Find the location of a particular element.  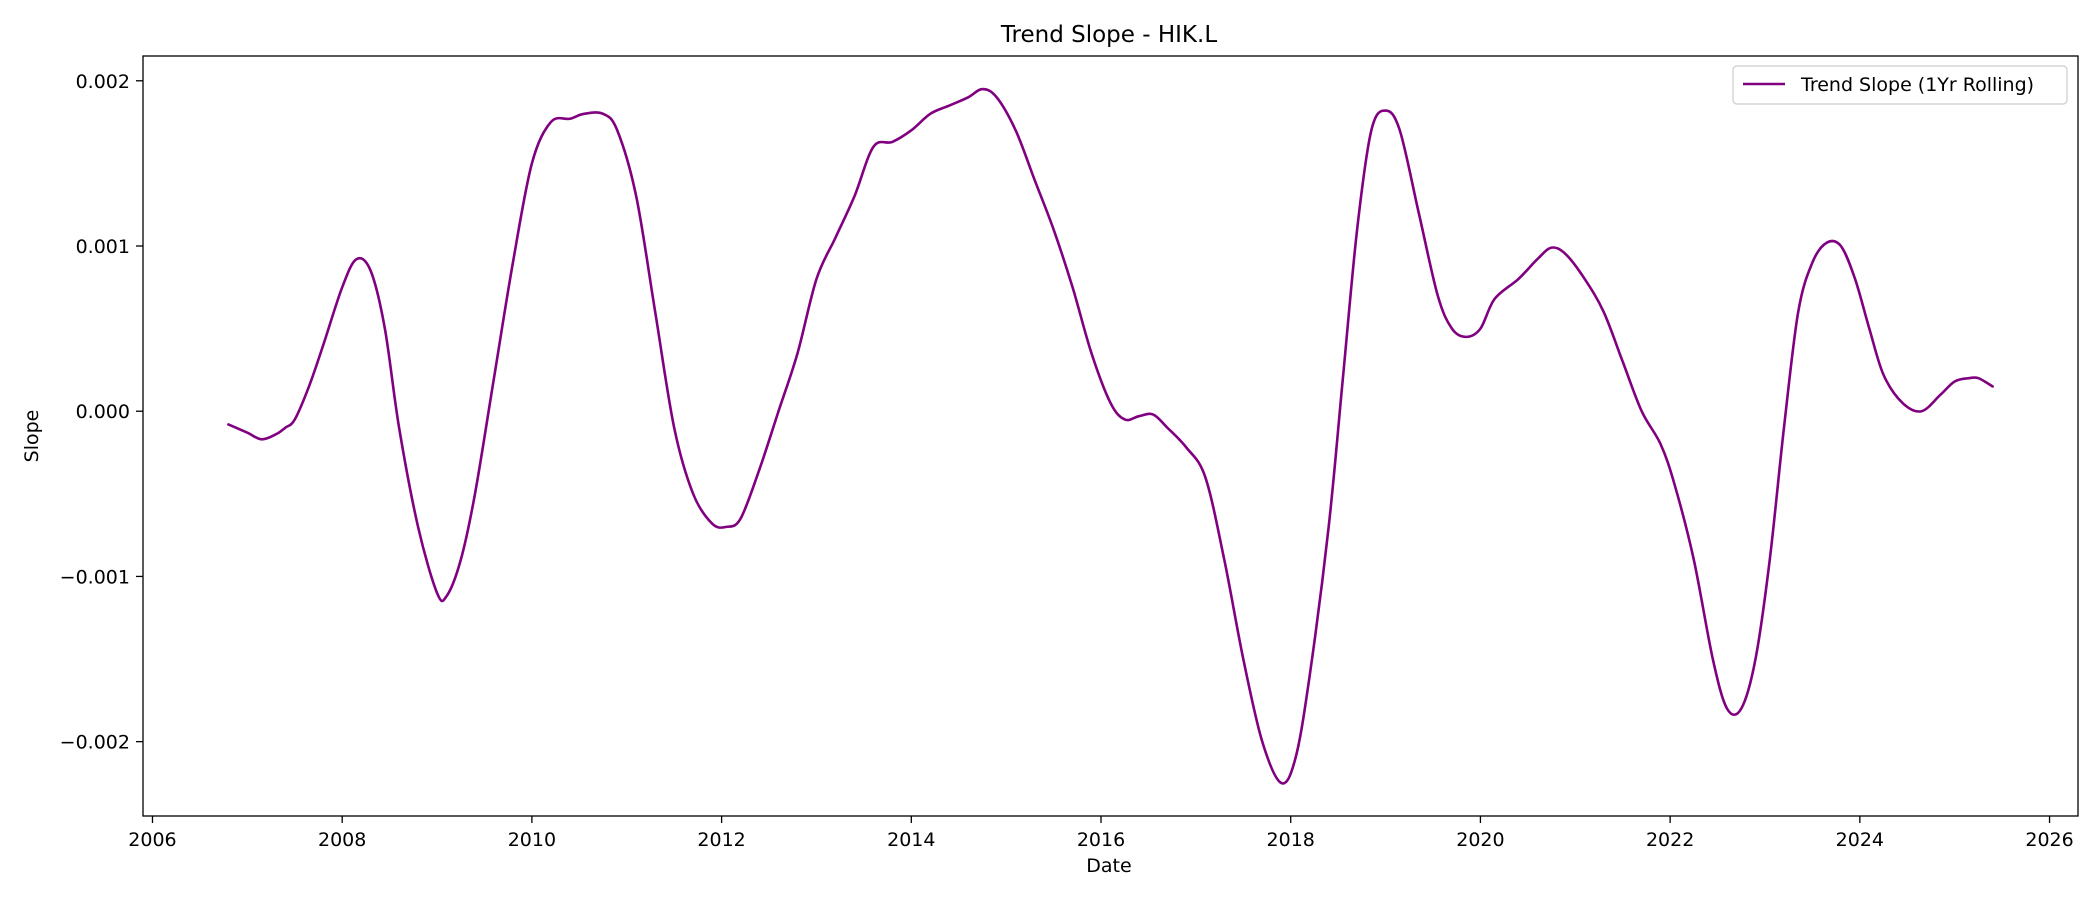

x-tick-label: 2016 is located at coordinates (1101, 840).